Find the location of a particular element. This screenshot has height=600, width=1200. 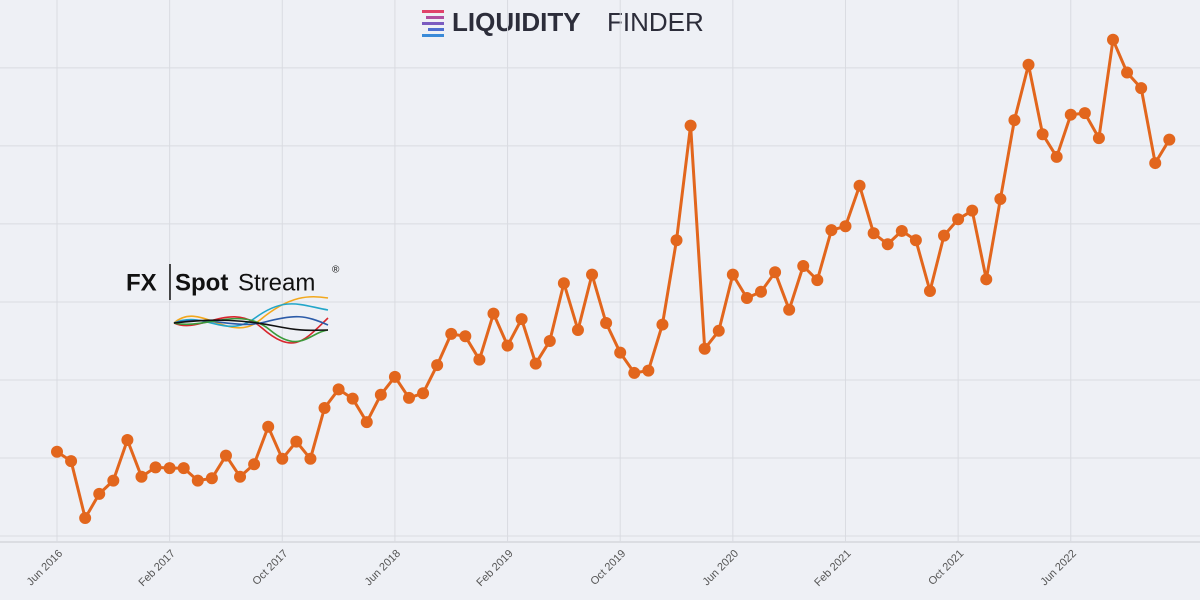

logo-prefix: FX is located at coordinates (141, 282).